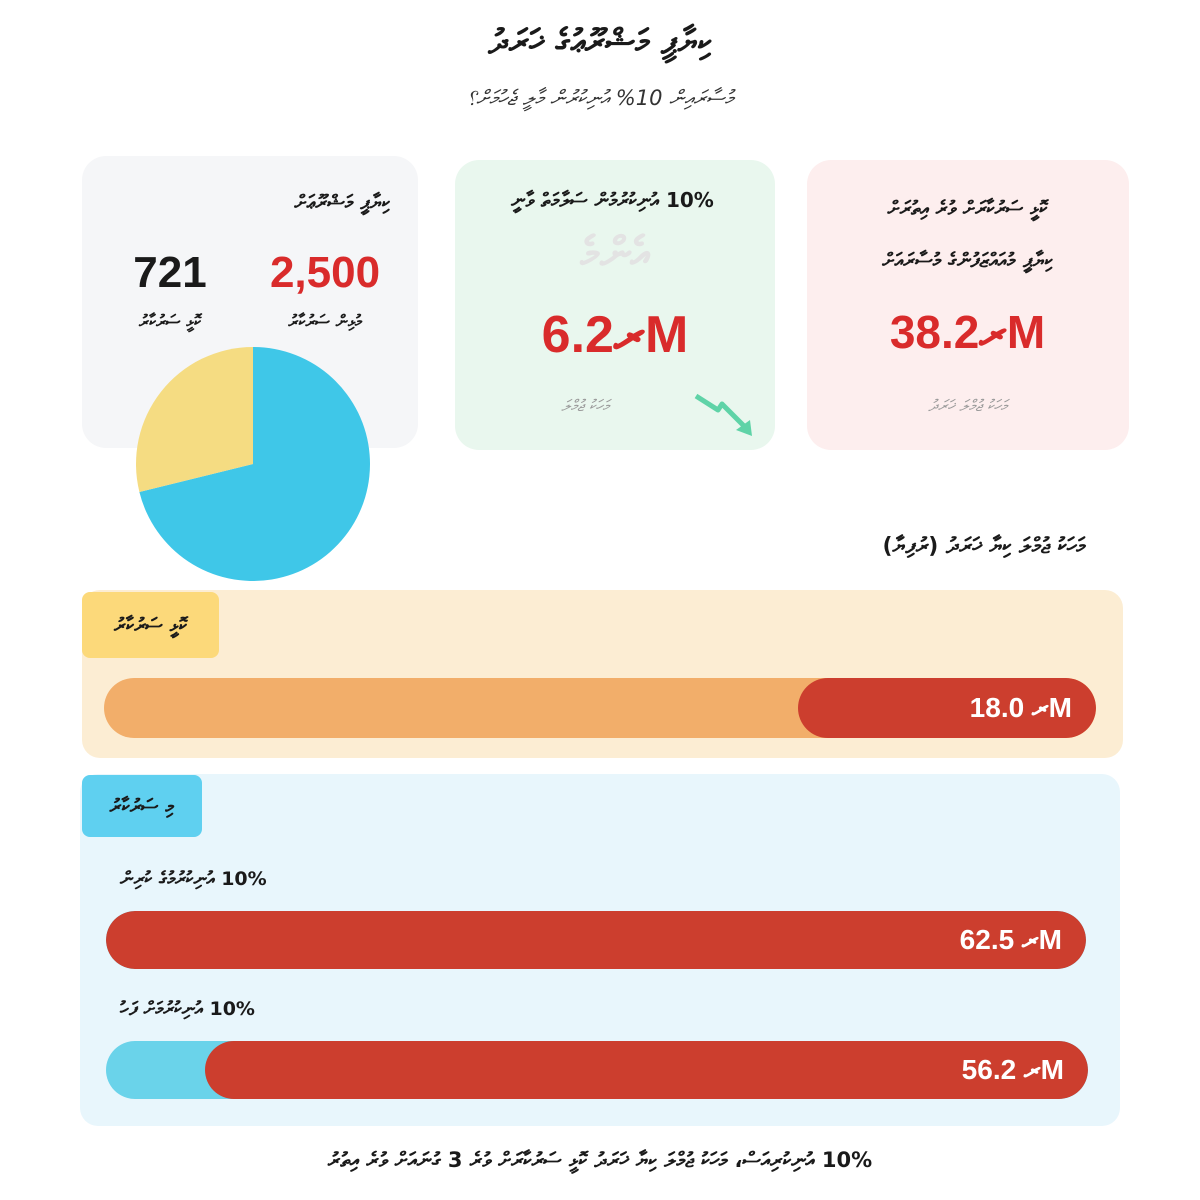 The height and width of the screenshot is (1200, 1200). Describe the element at coordinates (187, 1009) in the screenshot. I see `central-row2-label: 10% އުނިކުރުމަށް ފަހު` at that location.